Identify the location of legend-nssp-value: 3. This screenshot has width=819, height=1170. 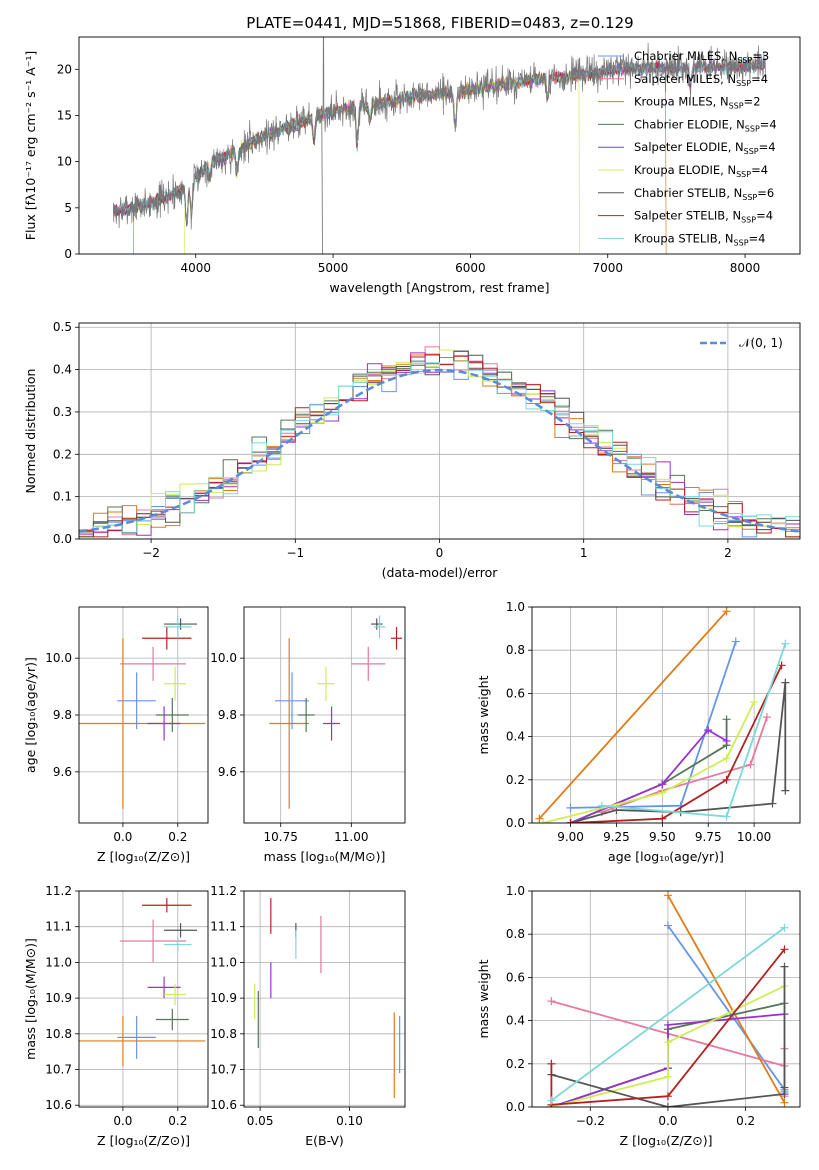
(765, 56).